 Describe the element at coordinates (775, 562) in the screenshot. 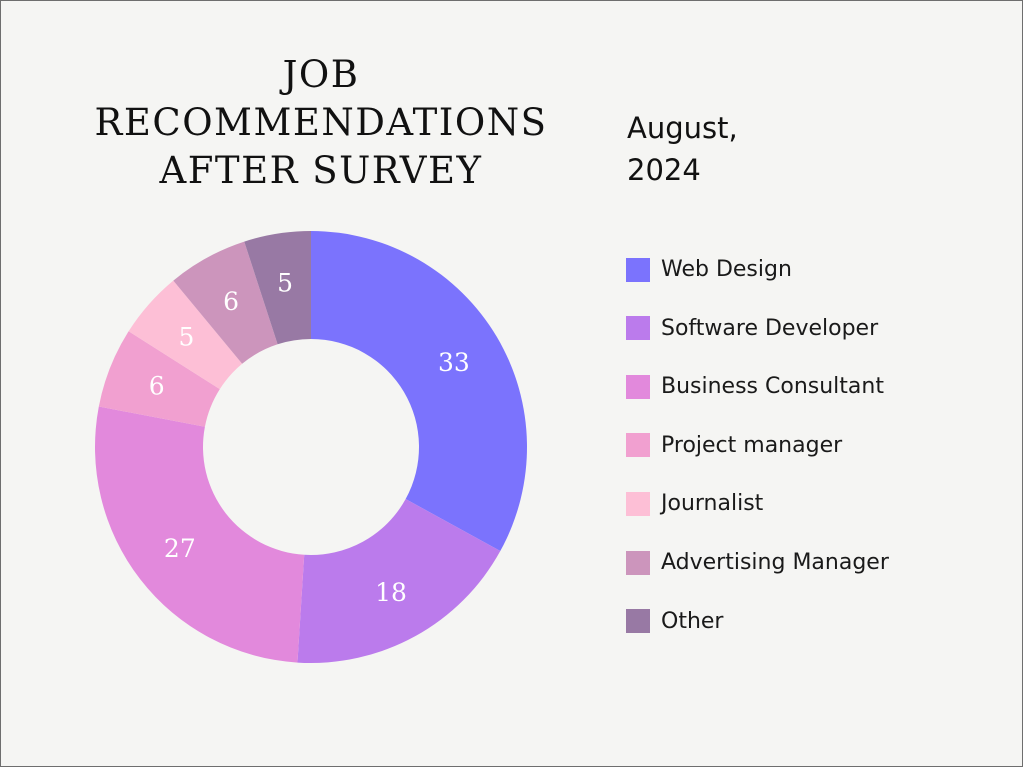

I see `legend-label: Advertising Manager` at that location.